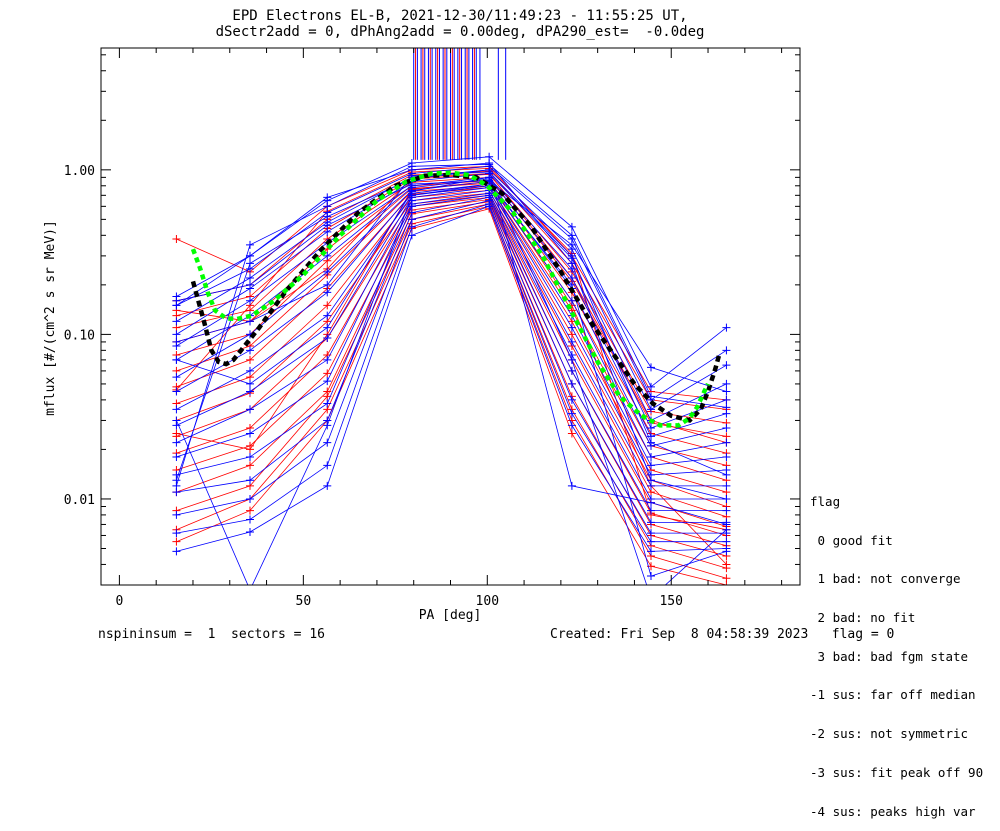 Image resolution: width=1000 pixels, height=831 pixels. I want to click on x-tick-label: 50, so click(304, 601).